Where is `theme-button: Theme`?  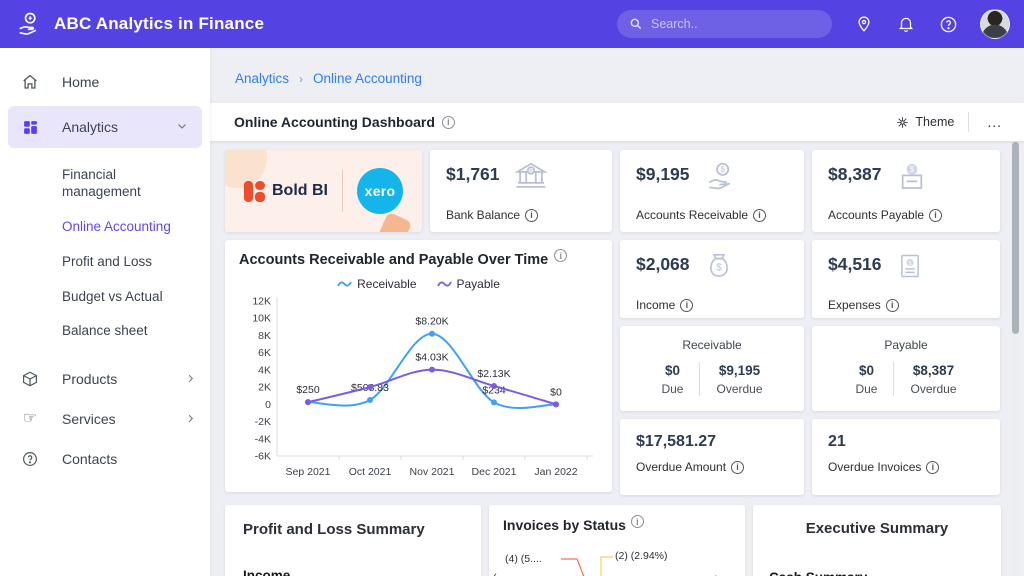
theme-button: Theme is located at coordinates (925, 122).